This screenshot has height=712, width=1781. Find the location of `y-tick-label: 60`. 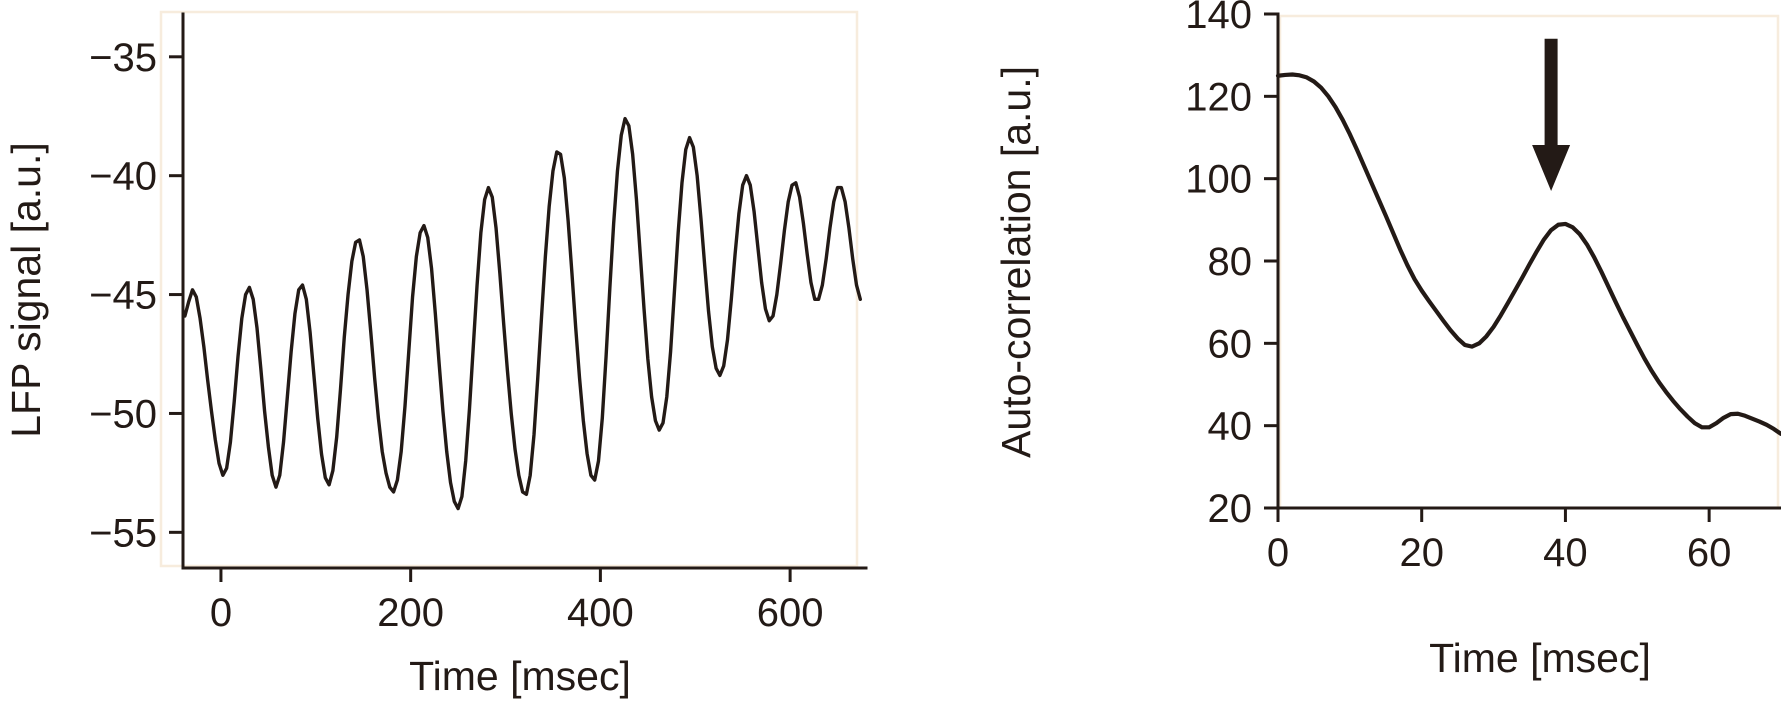

y-tick-label: 60 is located at coordinates (1230, 344).